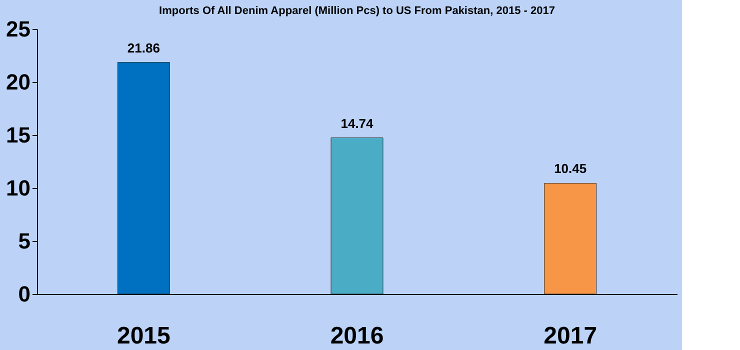 The width and height of the screenshot is (740, 350). Describe the element at coordinates (18, 188) in the screenshot. I see `y-tick-label: 10` at that location.